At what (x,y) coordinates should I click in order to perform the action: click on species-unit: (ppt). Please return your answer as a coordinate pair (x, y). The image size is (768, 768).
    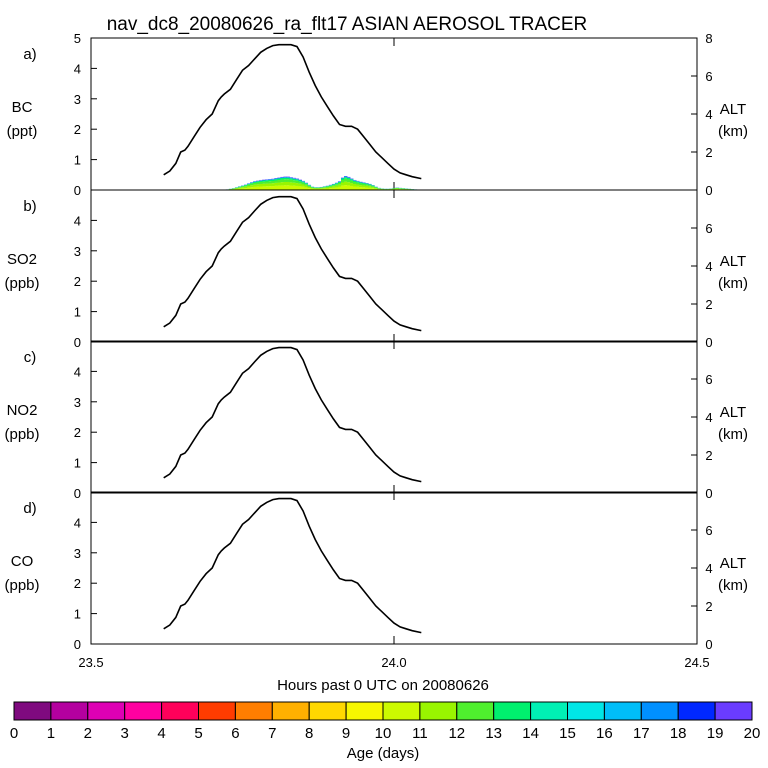
    Looking at the image, I should click on (22, 131).